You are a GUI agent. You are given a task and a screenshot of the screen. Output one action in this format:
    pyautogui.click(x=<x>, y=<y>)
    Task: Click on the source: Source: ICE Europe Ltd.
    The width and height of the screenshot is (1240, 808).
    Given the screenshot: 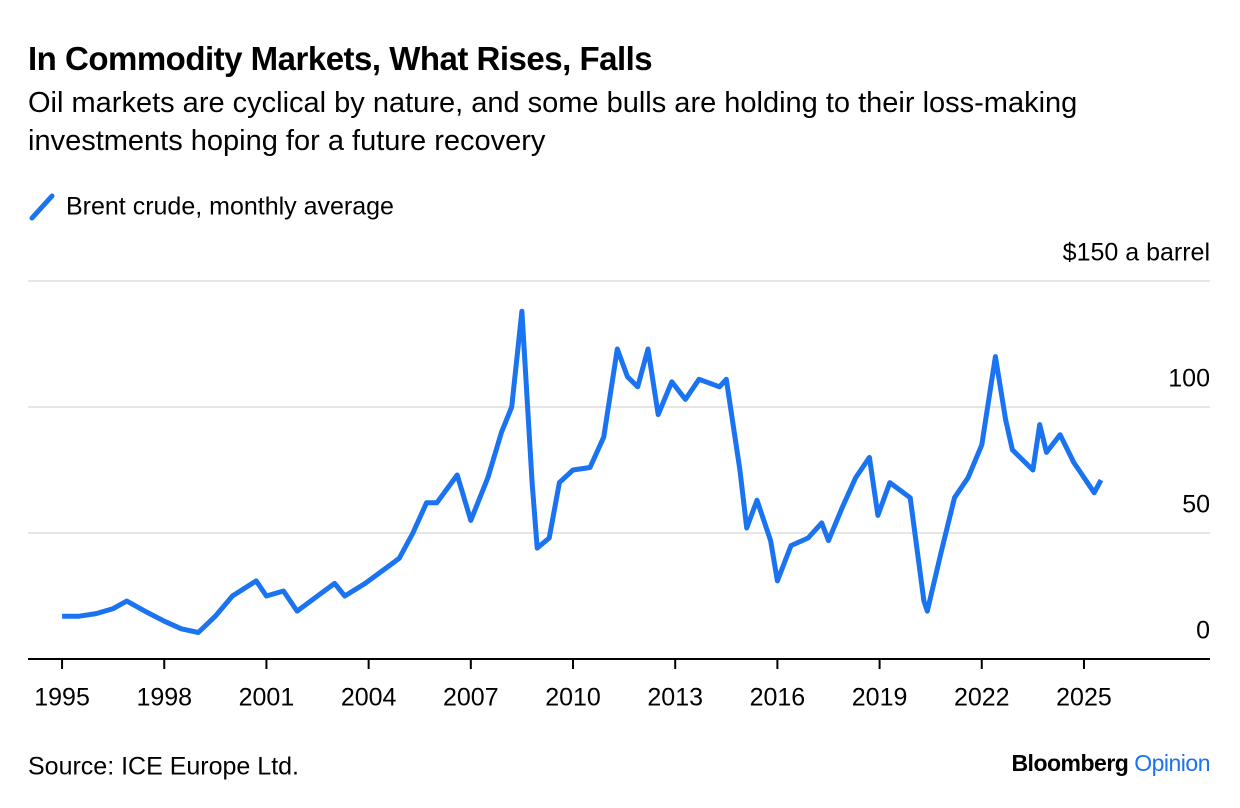 What is the action you would take?
    pyautogui.click(x=163, y=767)
    